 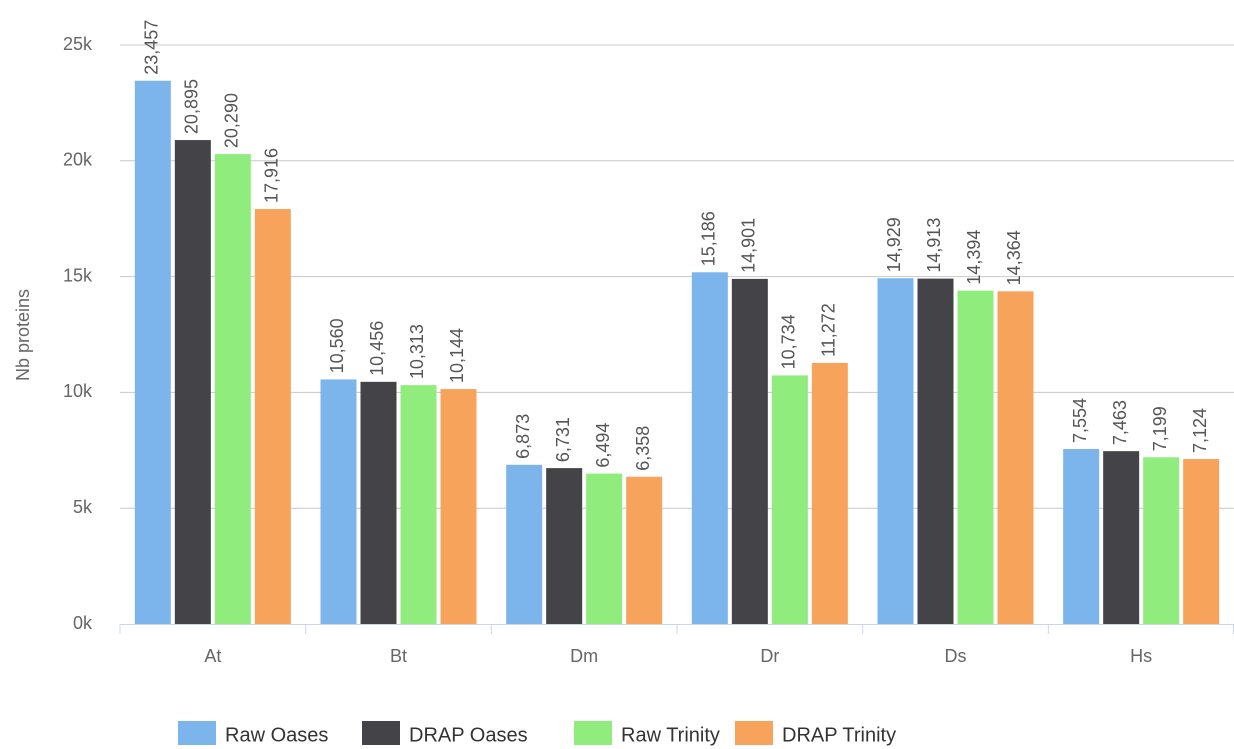 I want to click on value-label: 11,272, so click(x=829, y=330).